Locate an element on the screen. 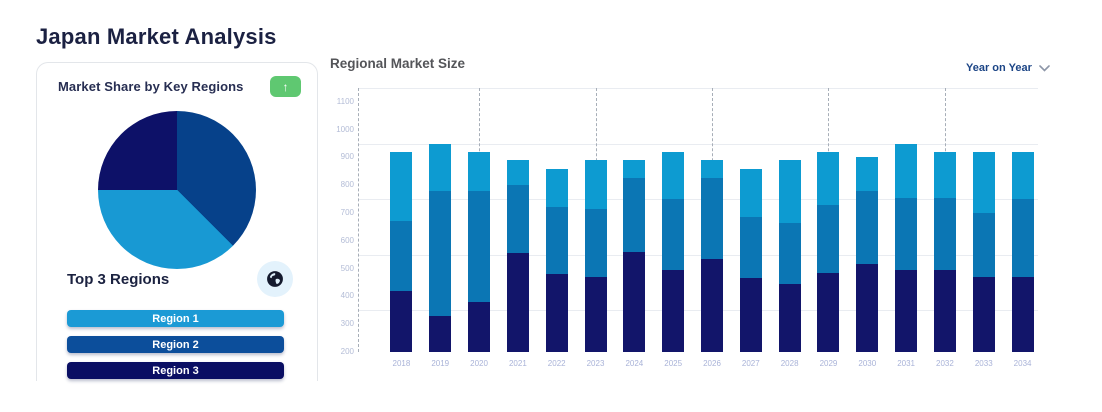 This screenshot has width=1102, height=412. bar-stack-2023 is located at coordinates (595, 220).